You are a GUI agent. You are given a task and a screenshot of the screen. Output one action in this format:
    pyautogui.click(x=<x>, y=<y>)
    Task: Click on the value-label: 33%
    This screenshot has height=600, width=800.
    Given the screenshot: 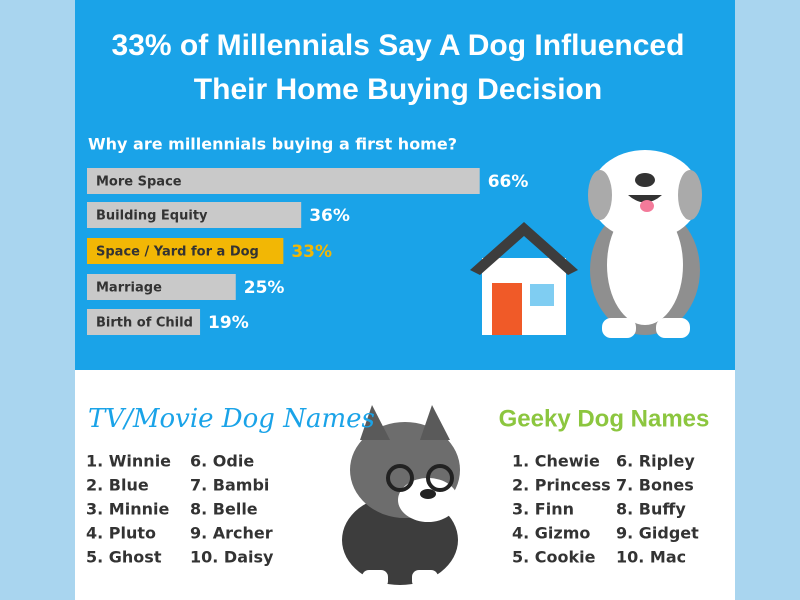 What is the action you would take?
    pyautogui.click(x=311, y=252)
    